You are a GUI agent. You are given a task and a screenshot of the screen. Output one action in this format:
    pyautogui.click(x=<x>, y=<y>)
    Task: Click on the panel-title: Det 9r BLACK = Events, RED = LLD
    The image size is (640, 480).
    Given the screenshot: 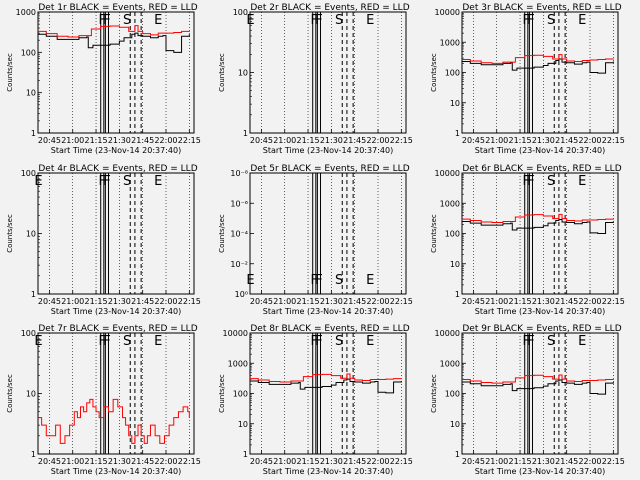 What is the action you would take?
    pyautogui.click(x=541, y=329)
    